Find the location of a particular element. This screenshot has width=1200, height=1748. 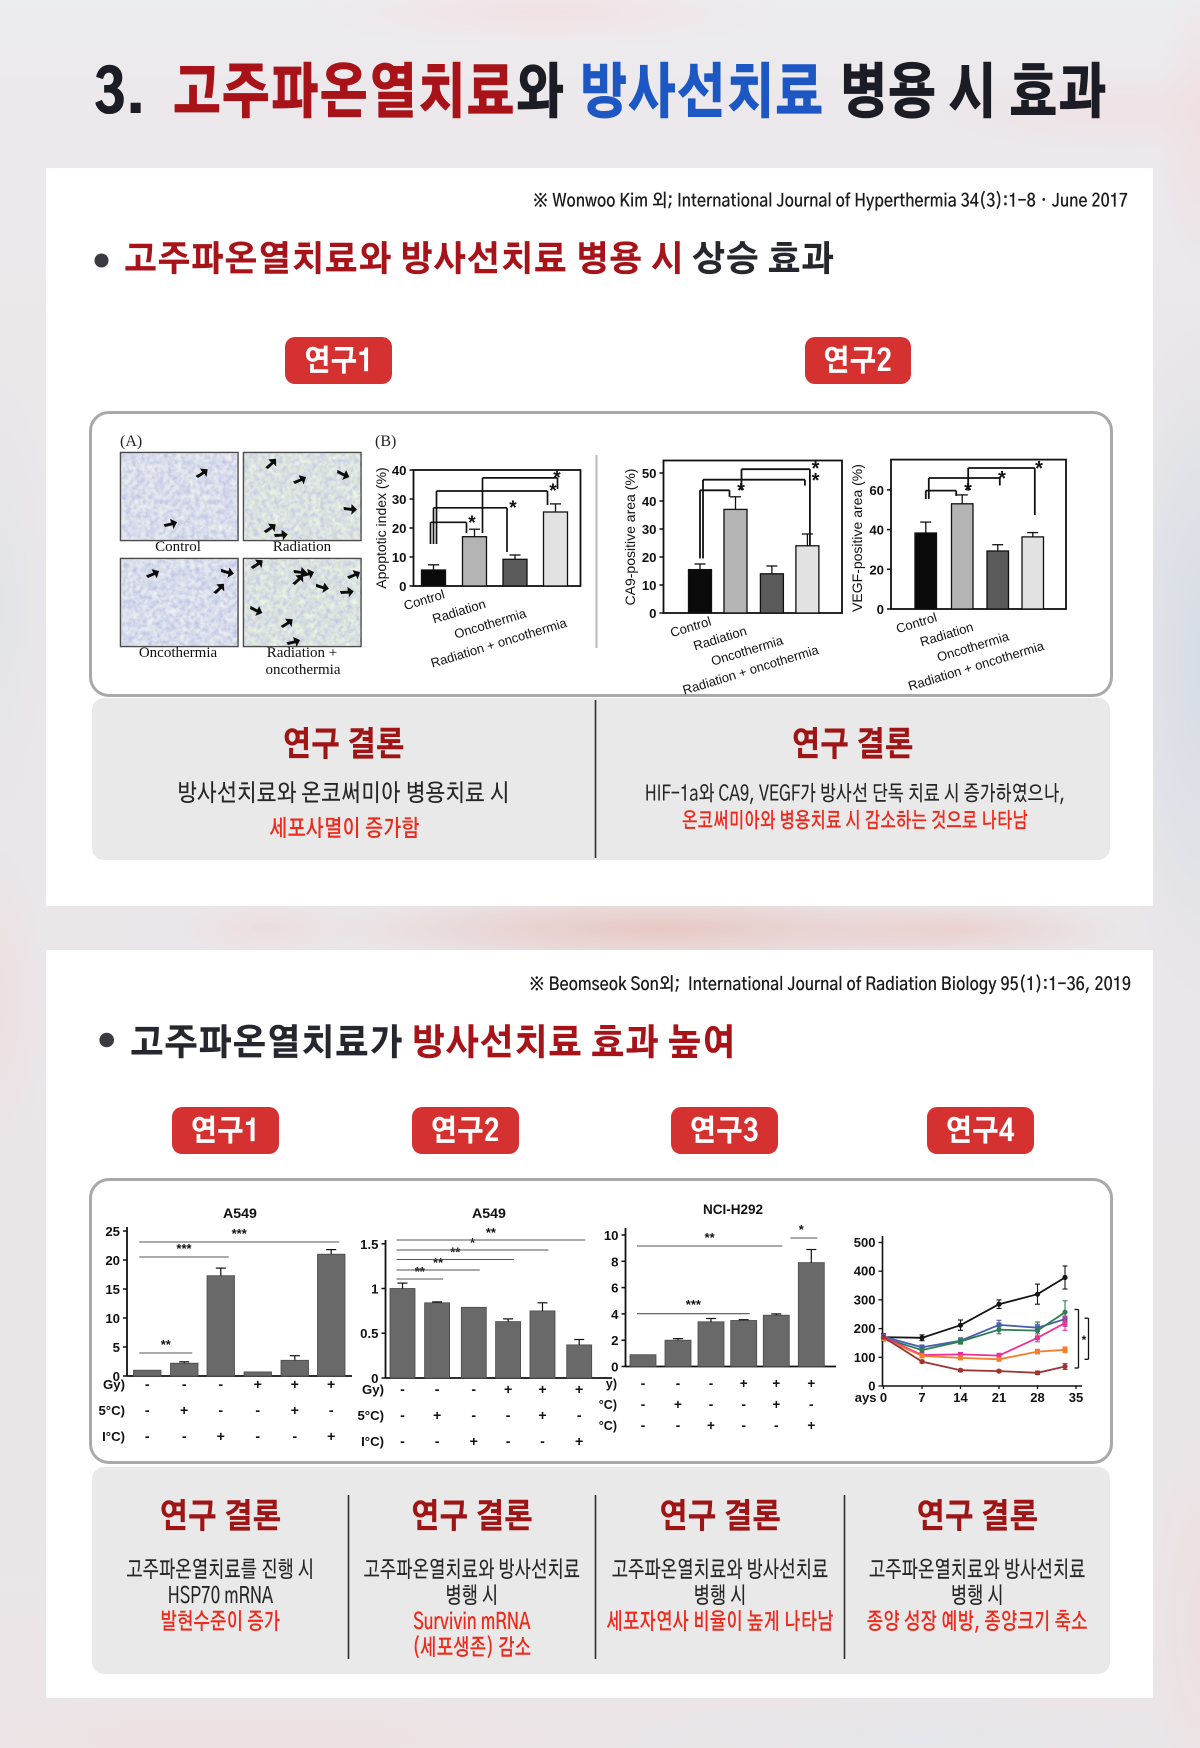

svg-text: 300 is located at coordinates (865, 1299).